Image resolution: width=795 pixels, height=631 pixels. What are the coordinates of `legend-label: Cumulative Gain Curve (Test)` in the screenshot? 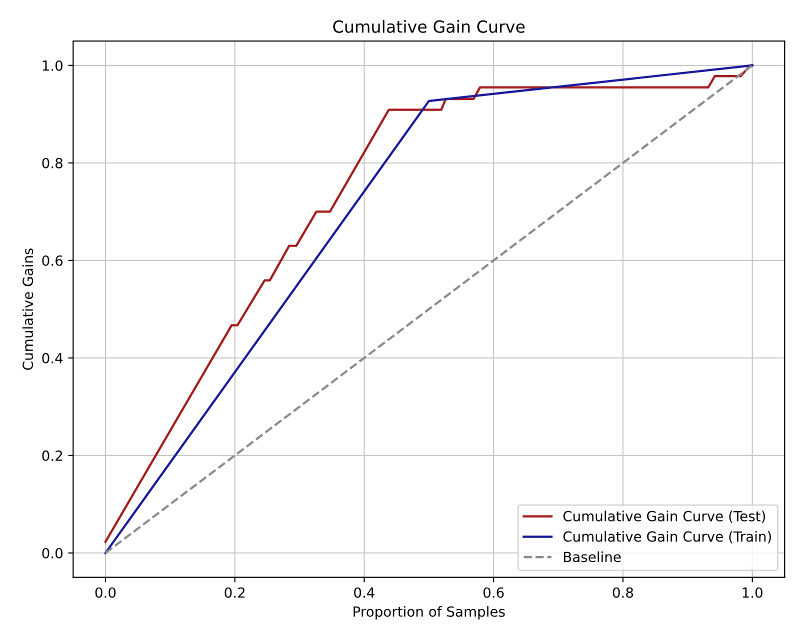 It's located at (664, 517).